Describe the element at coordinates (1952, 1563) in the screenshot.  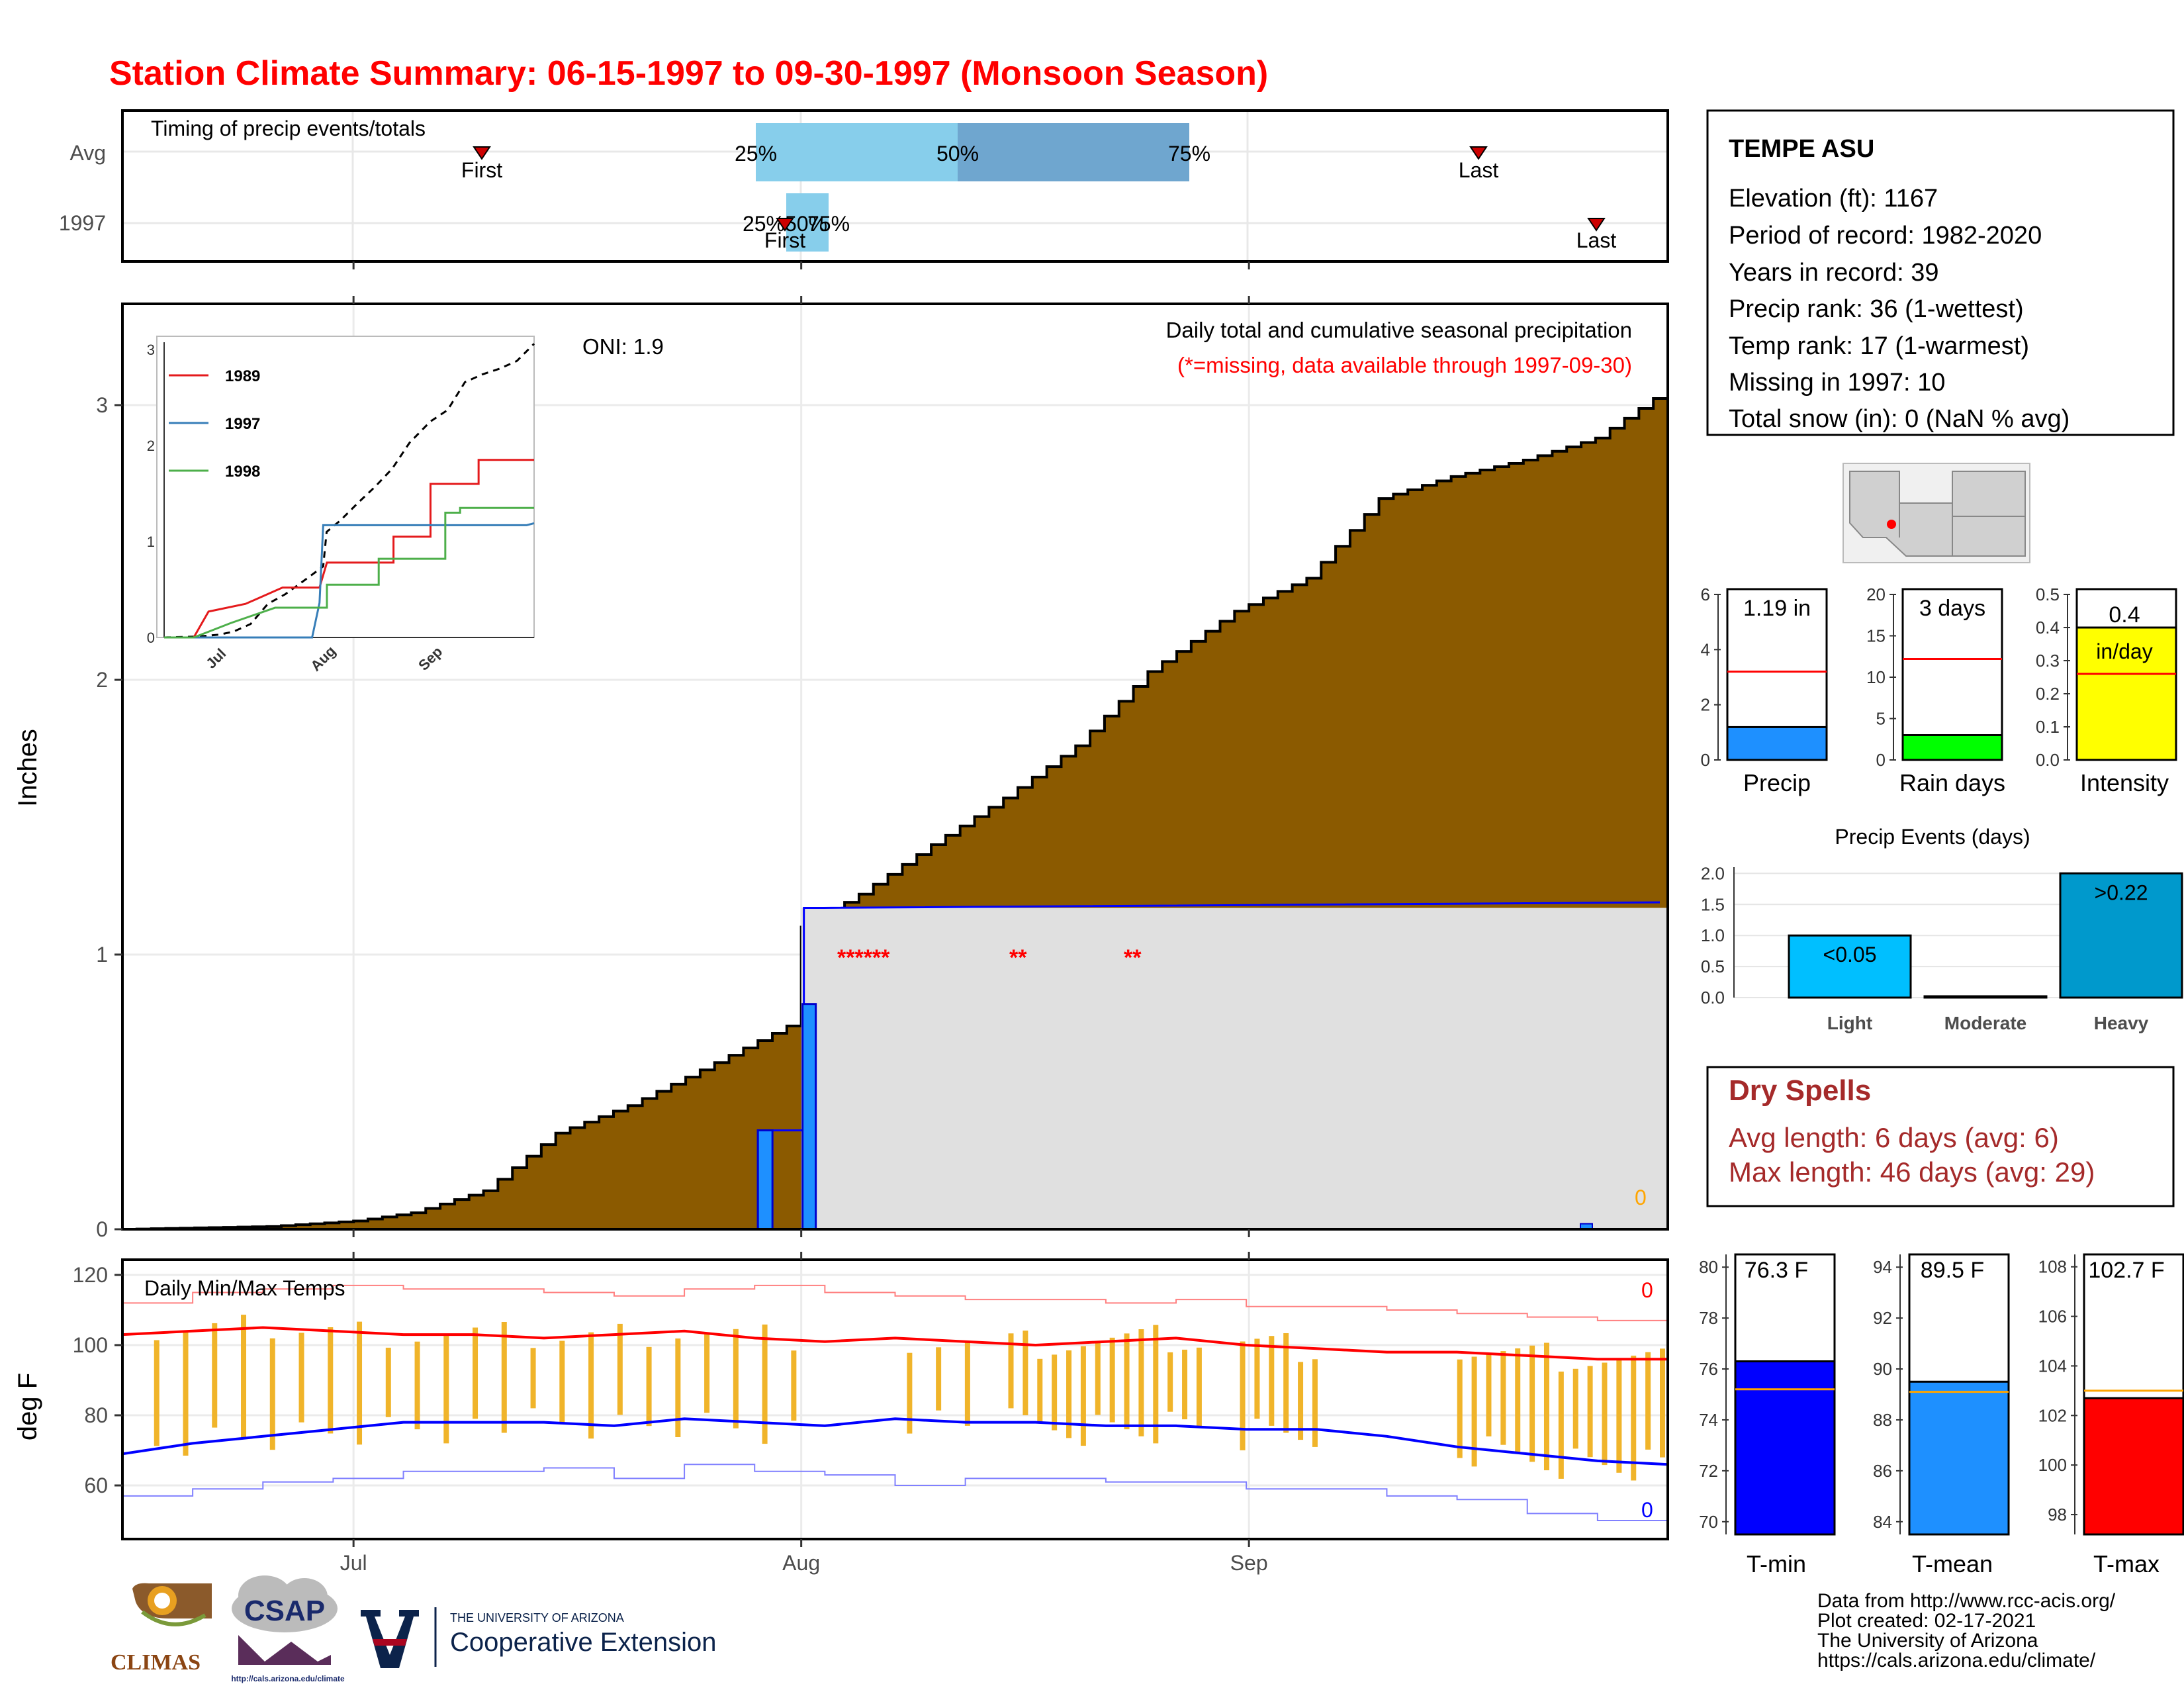
I see `tmean-bar-label: T-mean` at that location.